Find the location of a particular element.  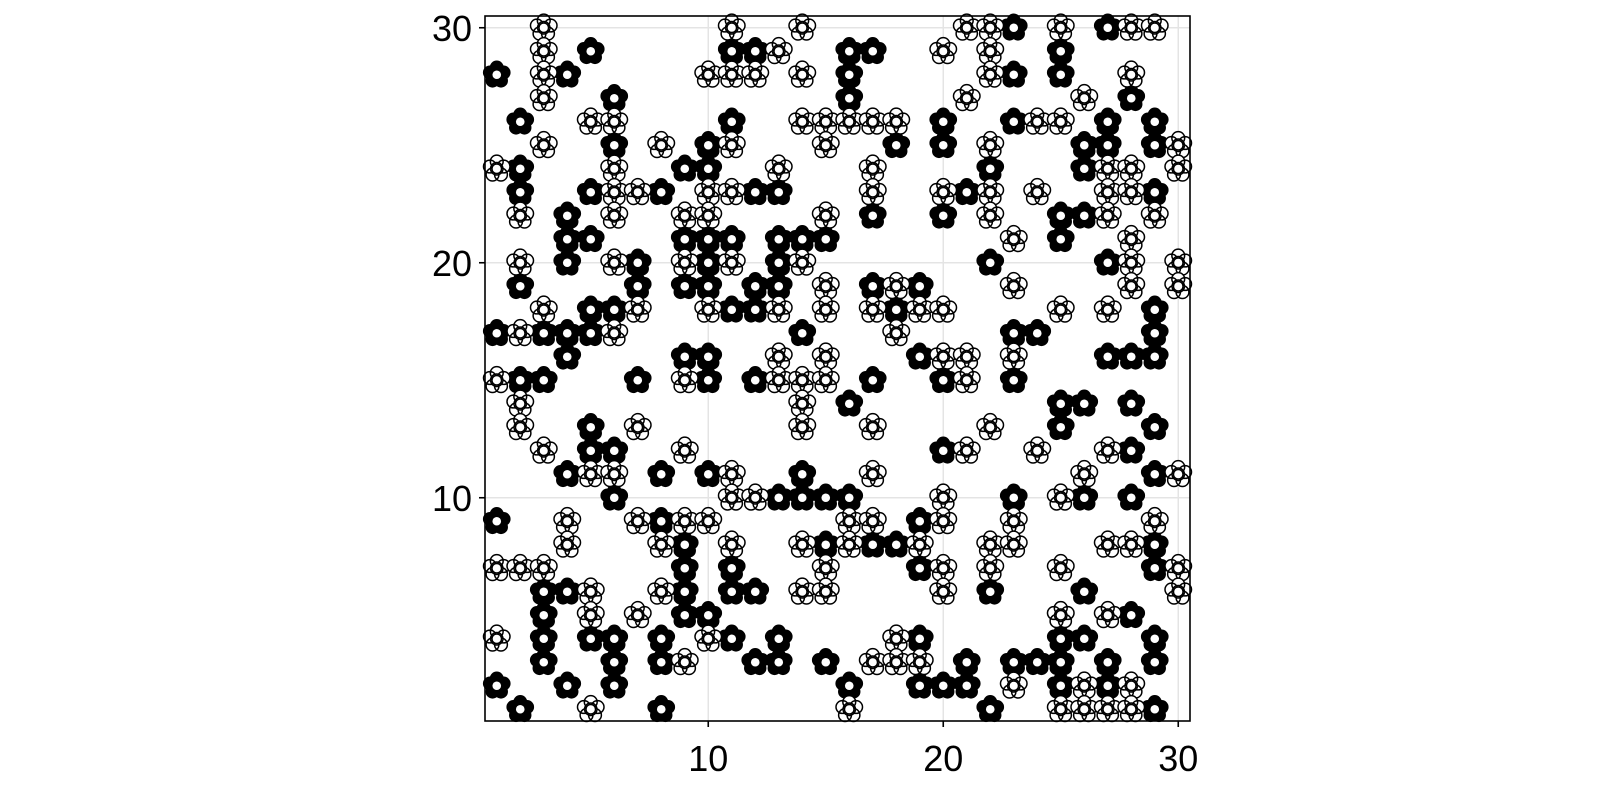

y-tick-label: 10 is located at coordinates (452, 498).